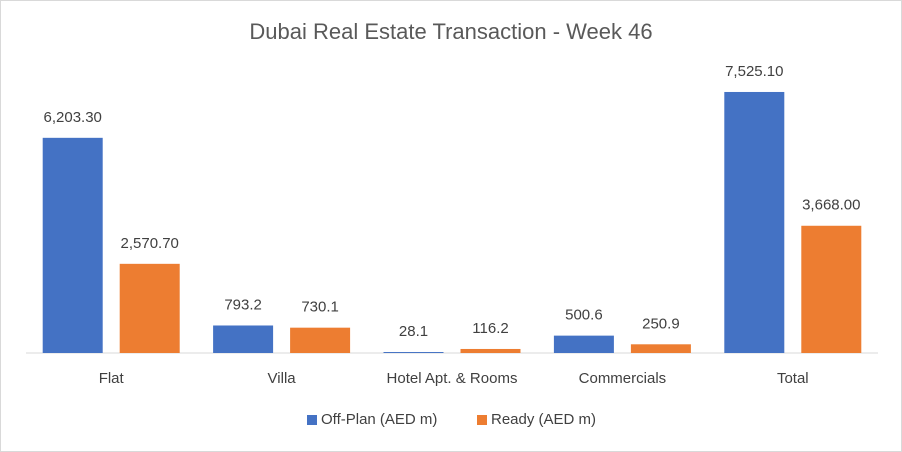 The height and width of the screenshot is (452, 902). What do you see at coordinates (450, 31) in the screenshot?
I see `chart-title: Dubai Real Estate Transaction - Week 46` at bounding box center [450, 31].